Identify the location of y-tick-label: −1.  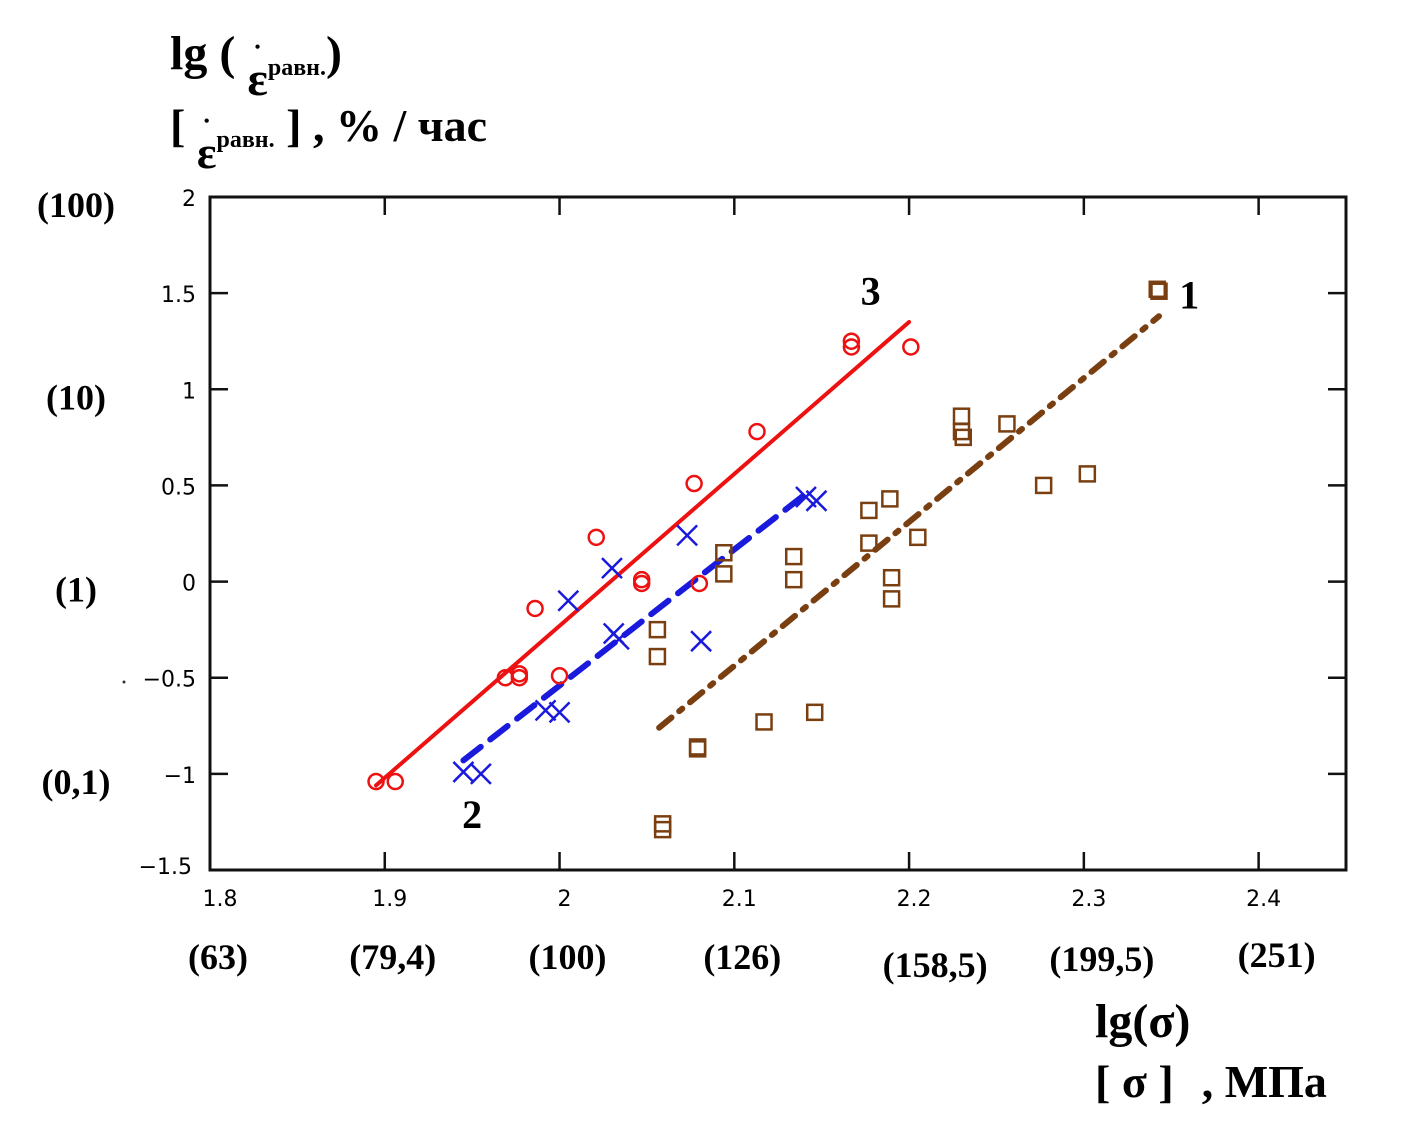
(180, 776).